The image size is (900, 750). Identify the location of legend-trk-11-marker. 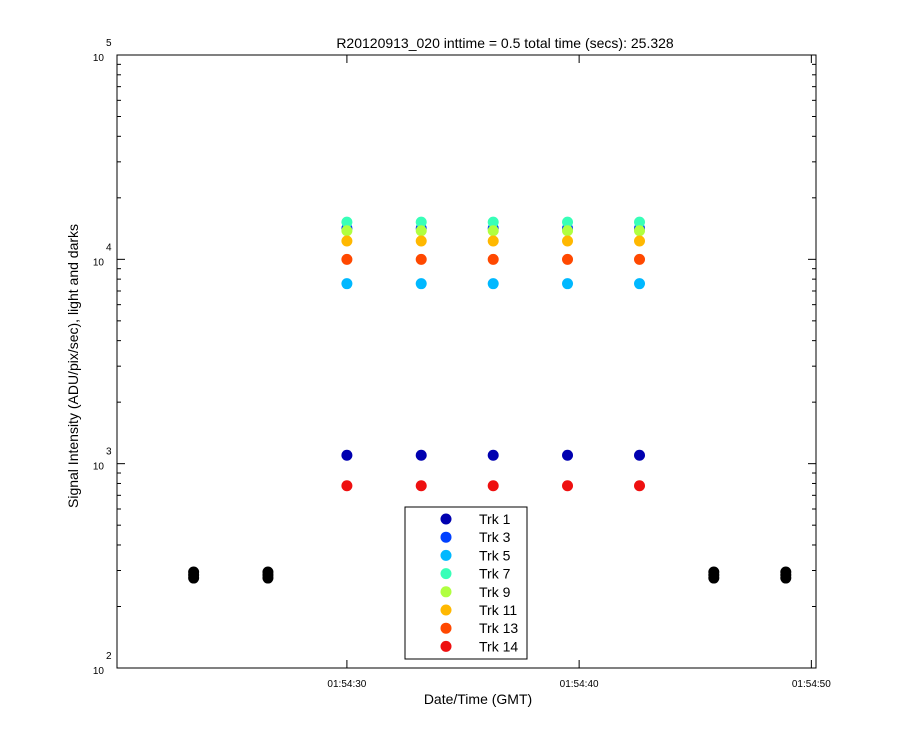
(446, 610).